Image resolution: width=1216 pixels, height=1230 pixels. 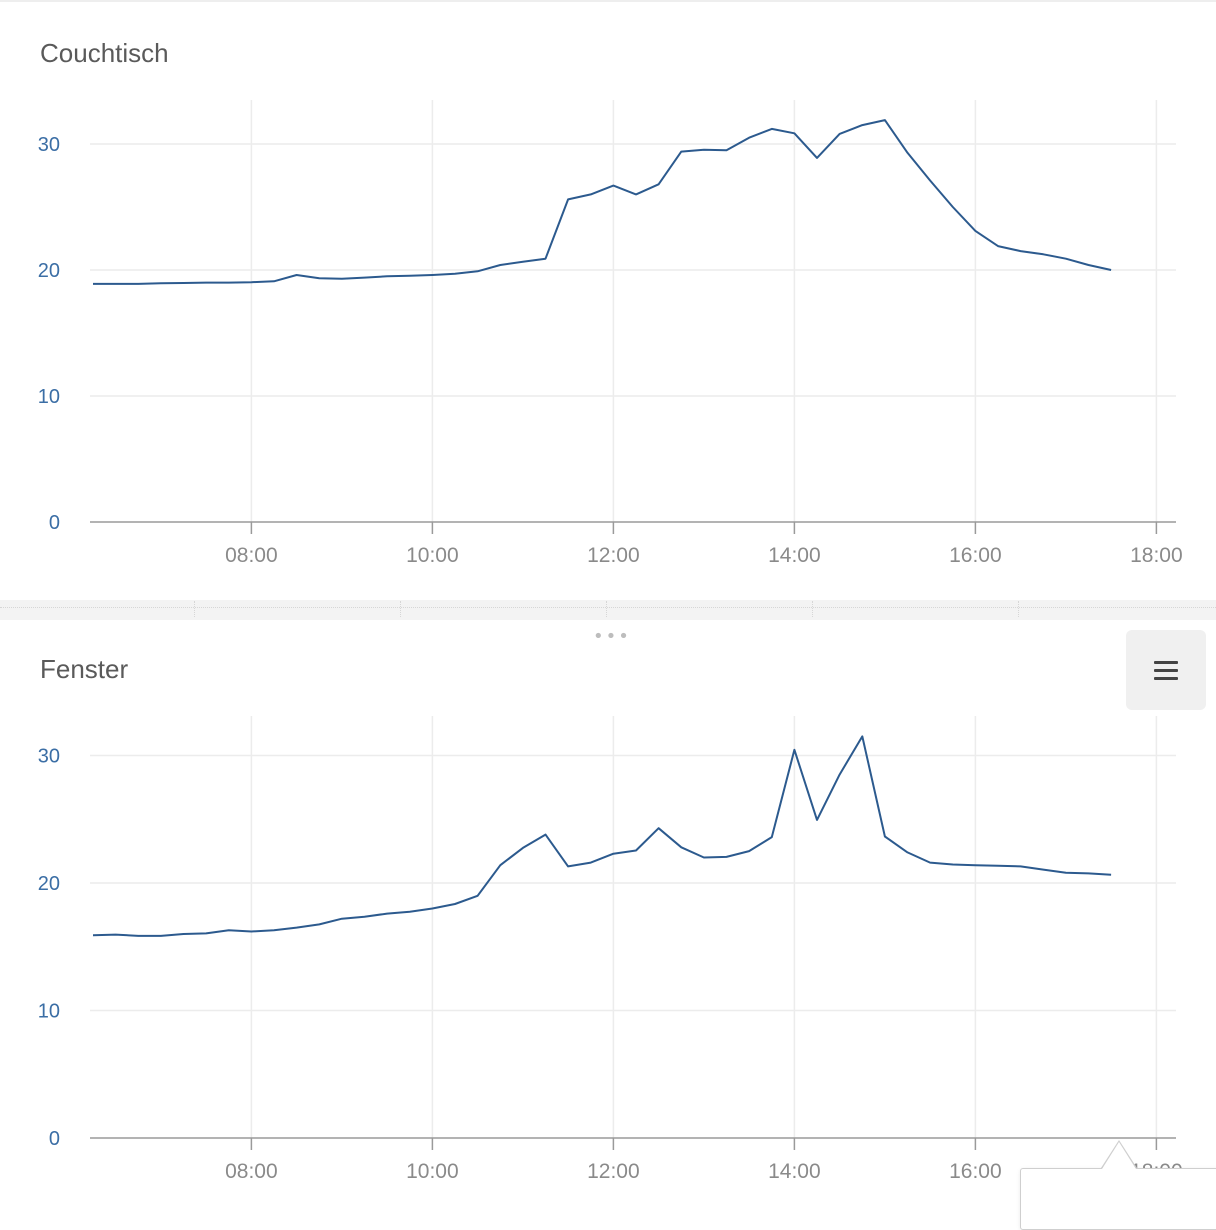 I want to click on menu-button, so click(x=1166, y=670).